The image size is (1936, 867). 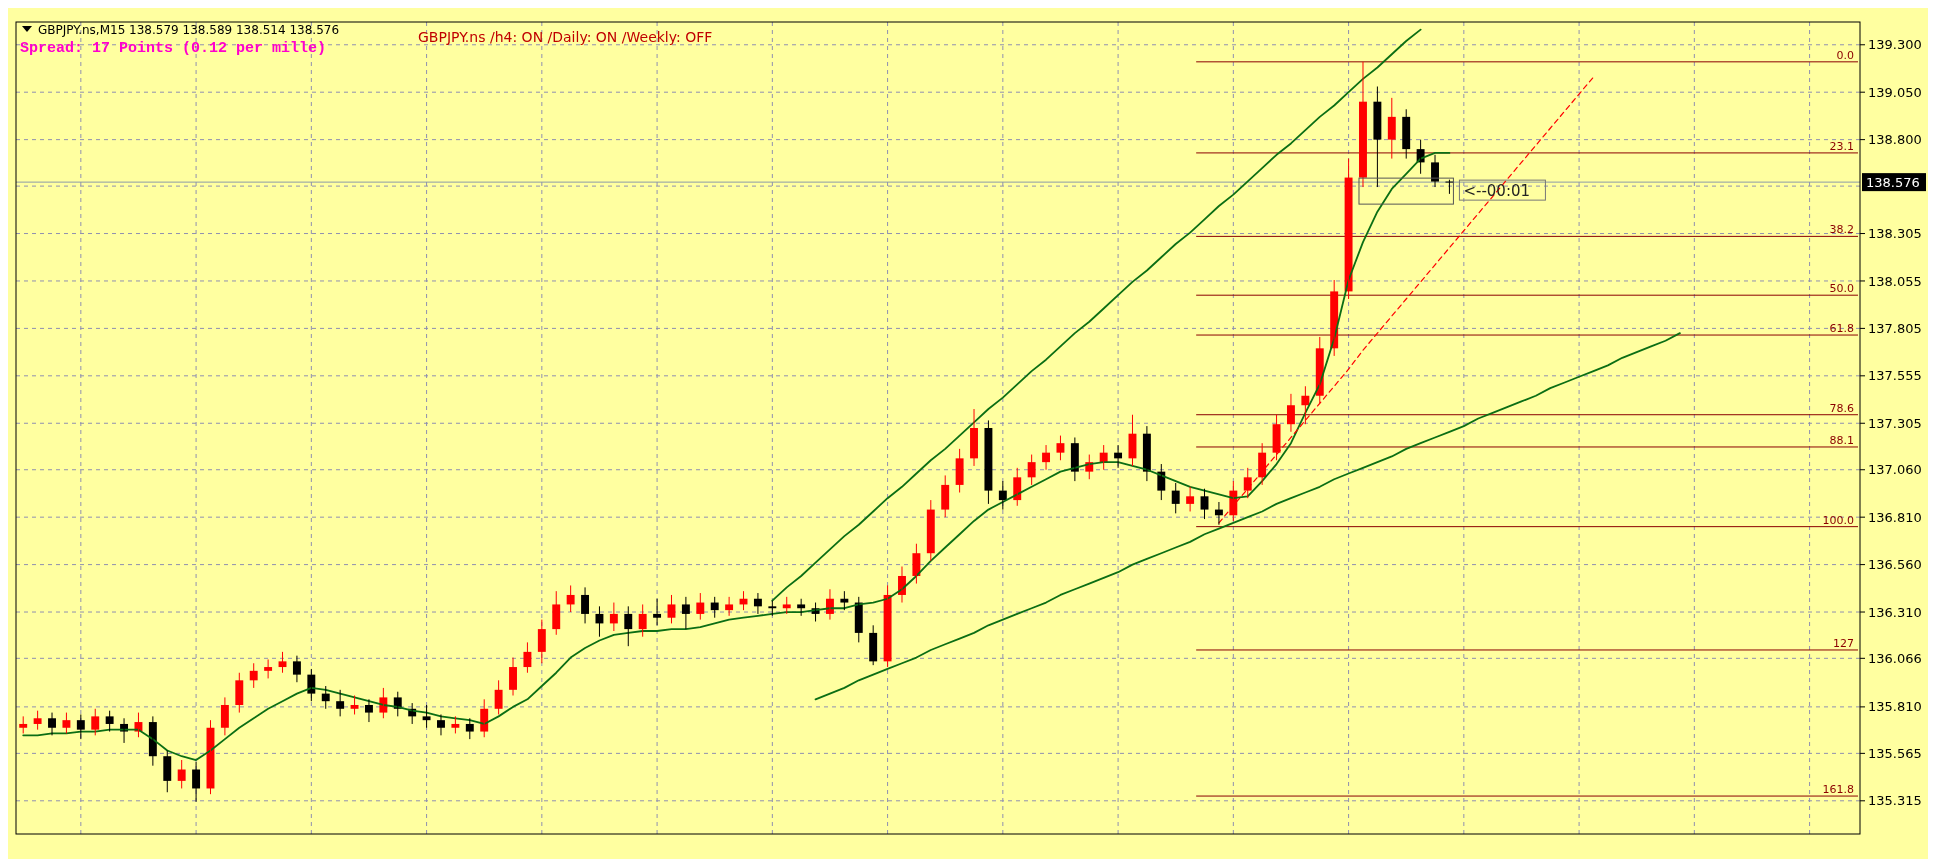 I want to click on y-tick-label: 138.055, so click(x=1895, y=281).